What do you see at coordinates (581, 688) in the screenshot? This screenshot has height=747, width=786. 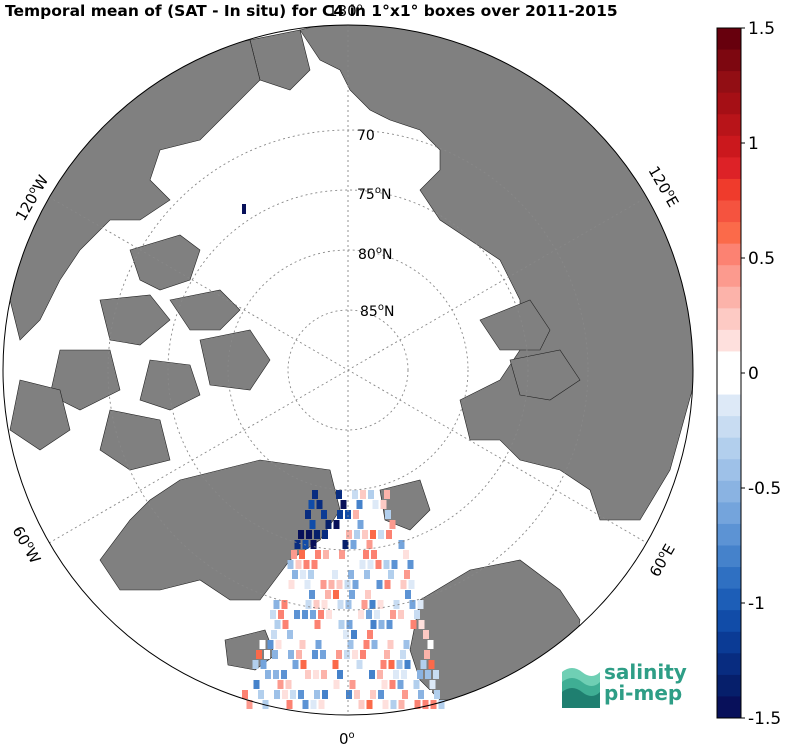 I see `logo-waves-icon` at bounding box center [581, 688].